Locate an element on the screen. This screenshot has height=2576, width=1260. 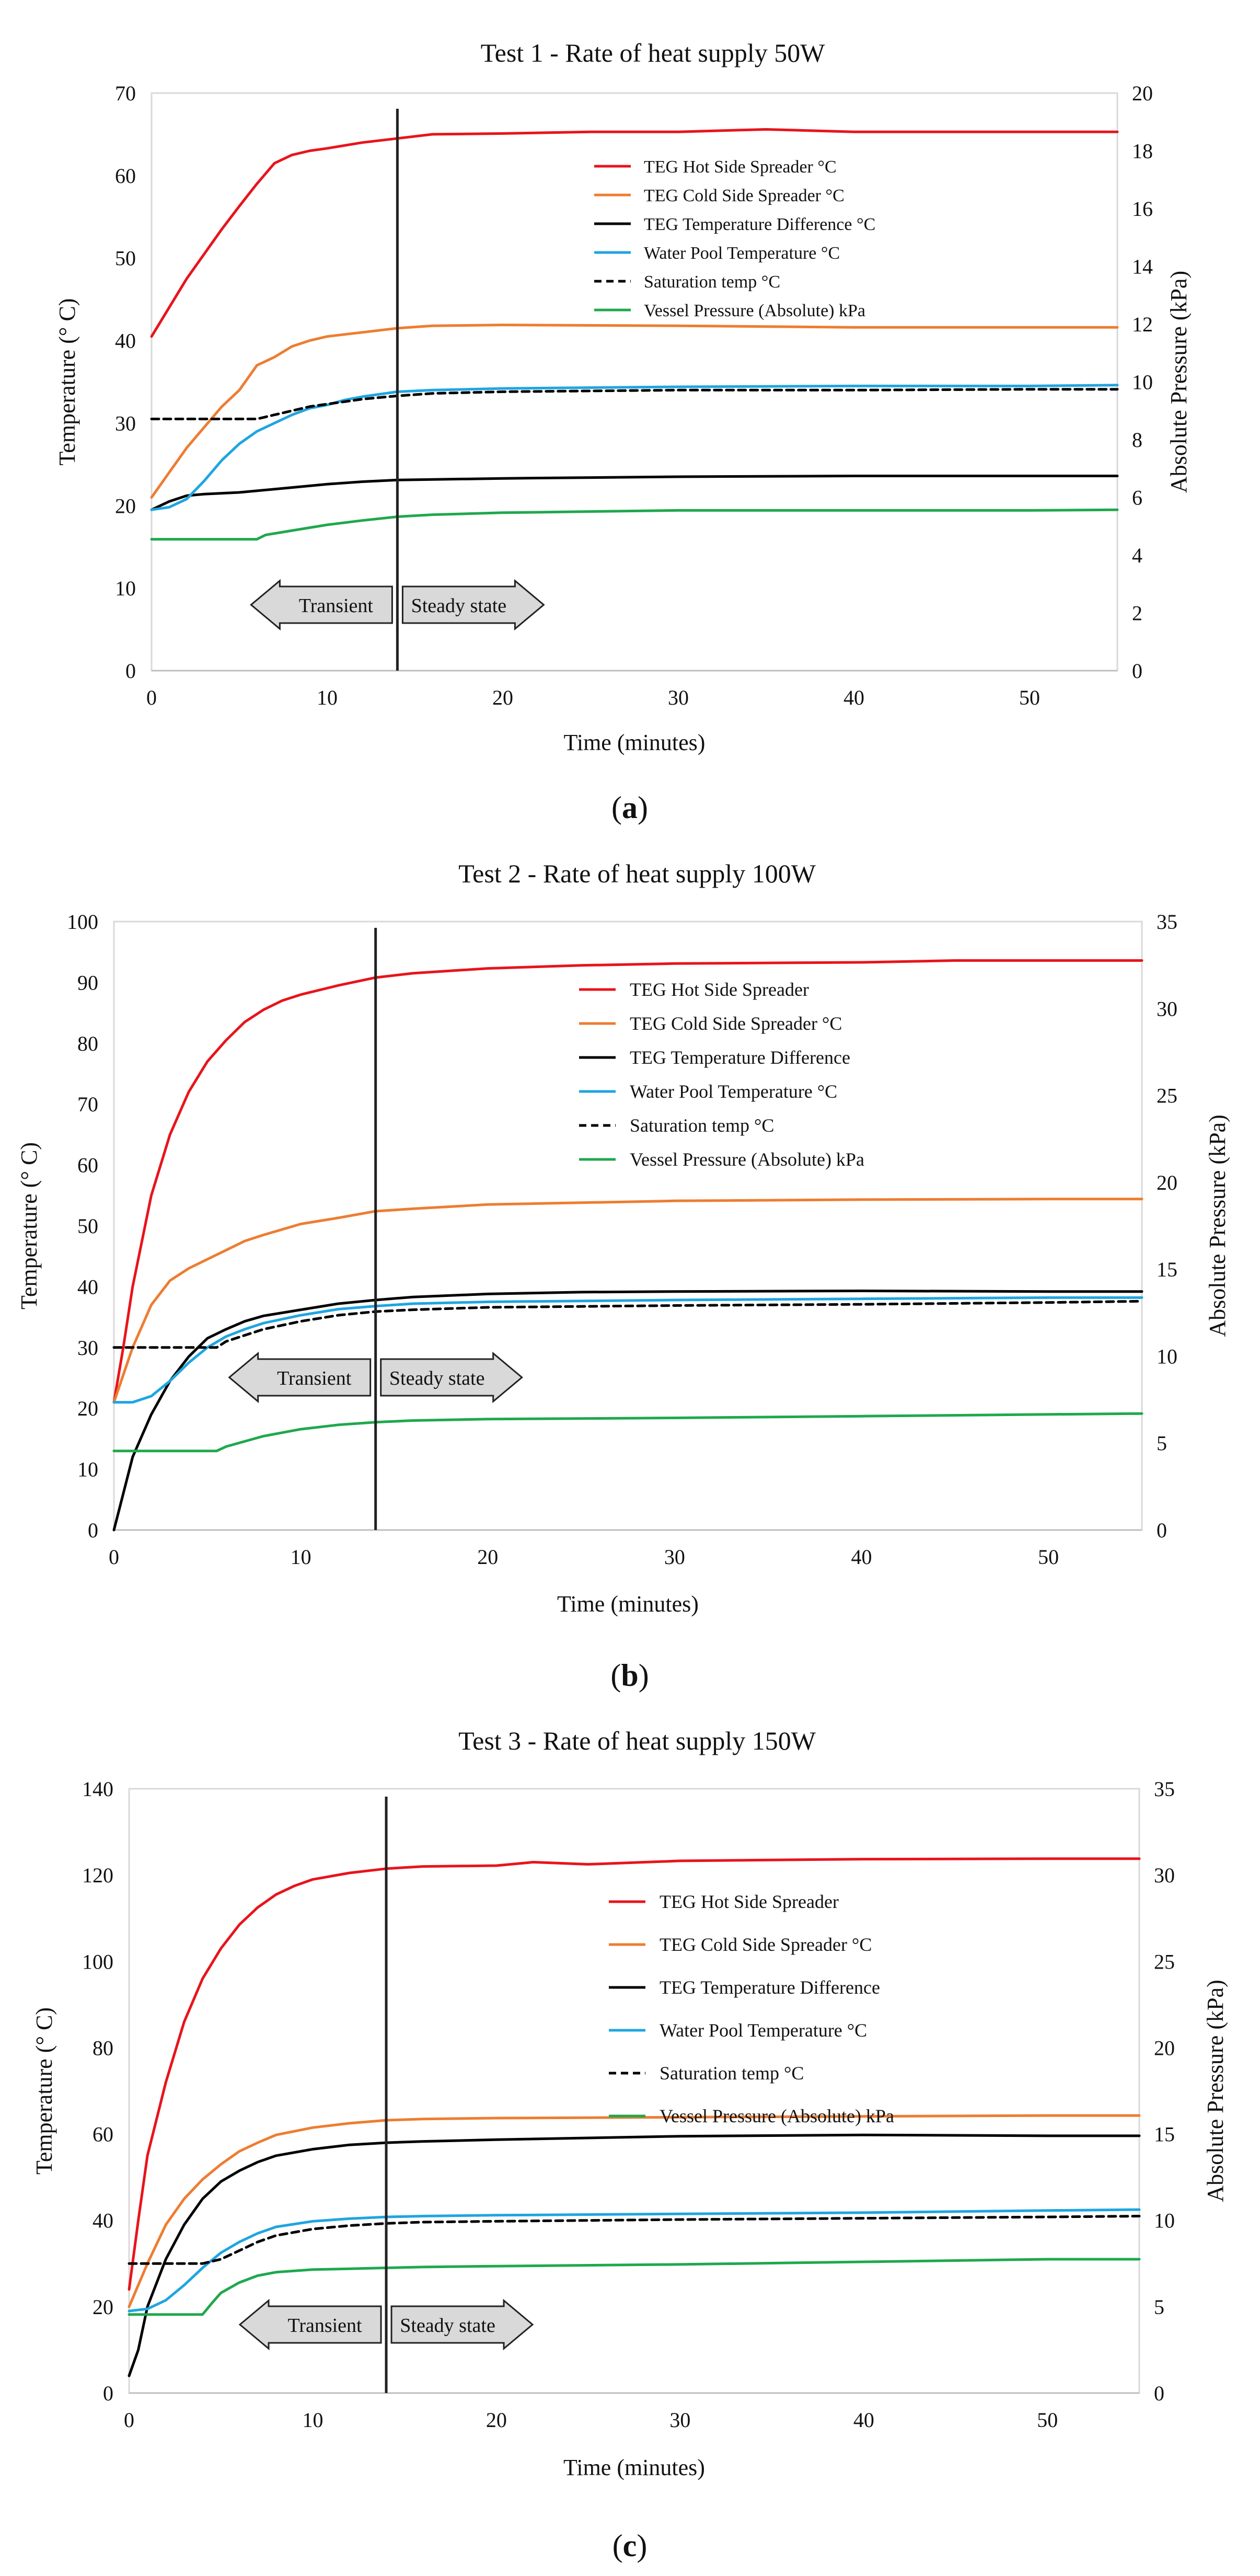
y-tick-label: 50 is located at coordinates (87, 1226).